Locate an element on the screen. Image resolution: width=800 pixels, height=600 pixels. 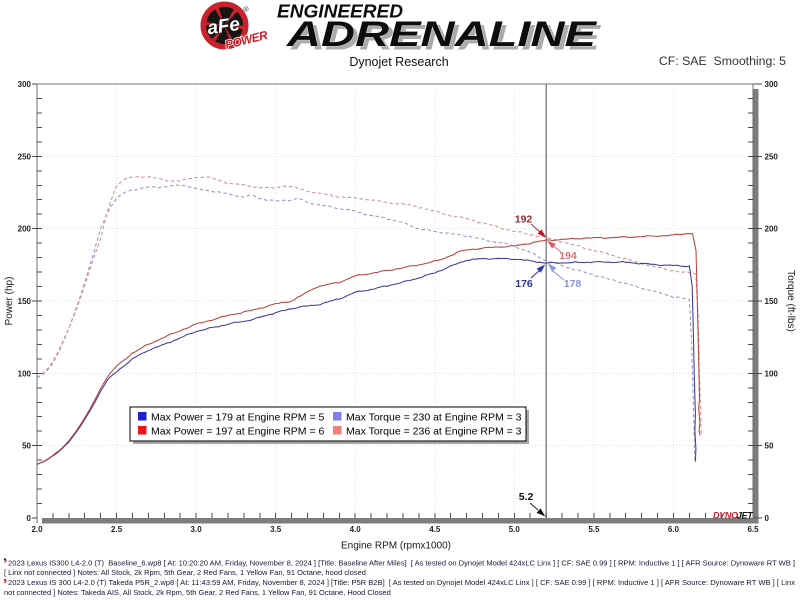
svg-text: Engine RPM (rpmx1000) is located at coordinates (396, 546).